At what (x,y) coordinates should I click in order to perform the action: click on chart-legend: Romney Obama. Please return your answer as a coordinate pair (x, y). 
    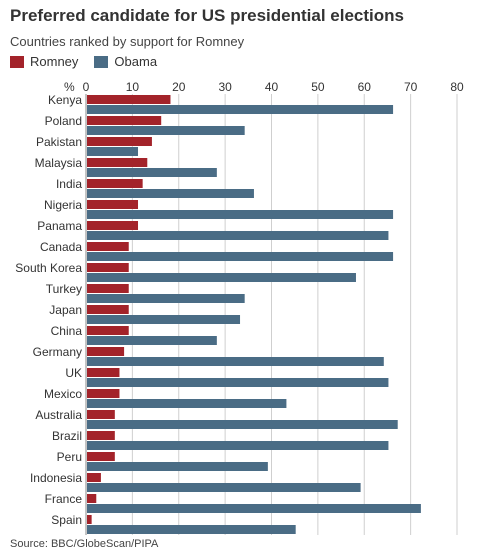
    Looking at the image, I should click on (88, 61).